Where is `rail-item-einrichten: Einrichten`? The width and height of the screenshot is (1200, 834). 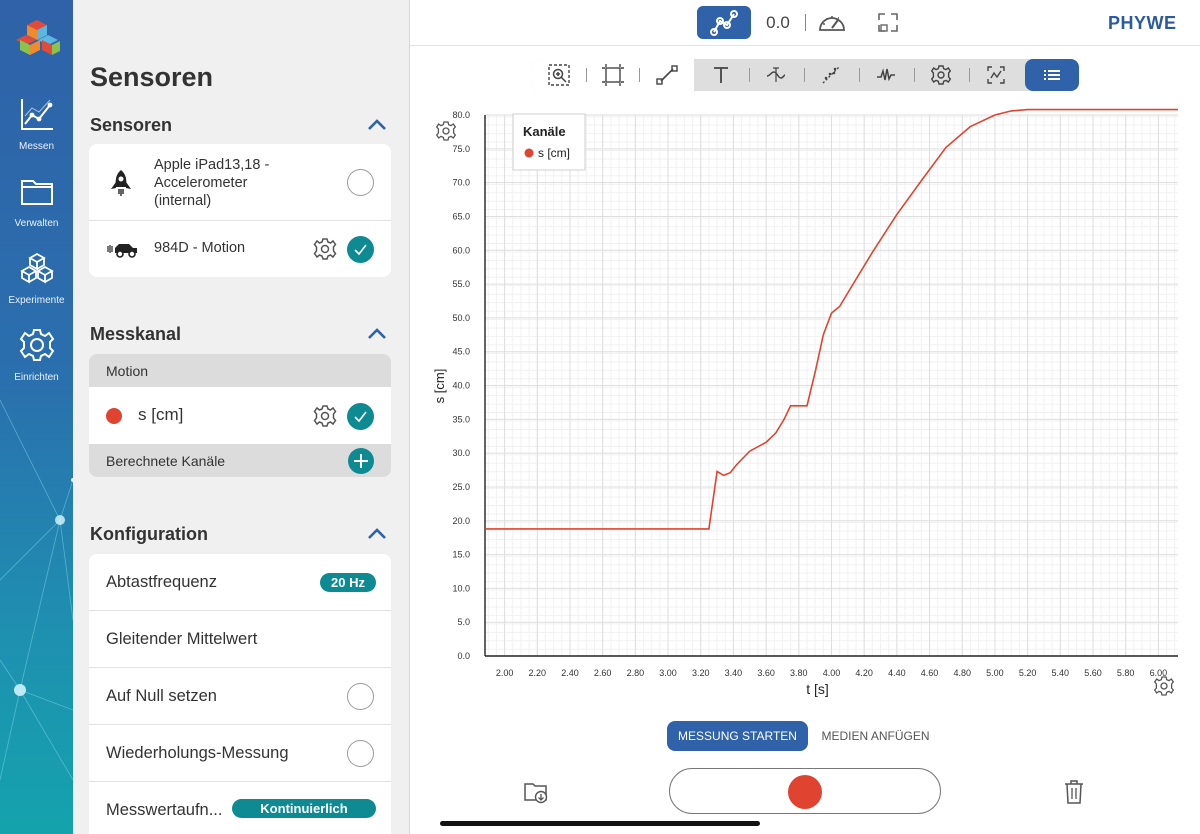 rail-item-einrichten: Einrichten is located at coordinates (36, 362).